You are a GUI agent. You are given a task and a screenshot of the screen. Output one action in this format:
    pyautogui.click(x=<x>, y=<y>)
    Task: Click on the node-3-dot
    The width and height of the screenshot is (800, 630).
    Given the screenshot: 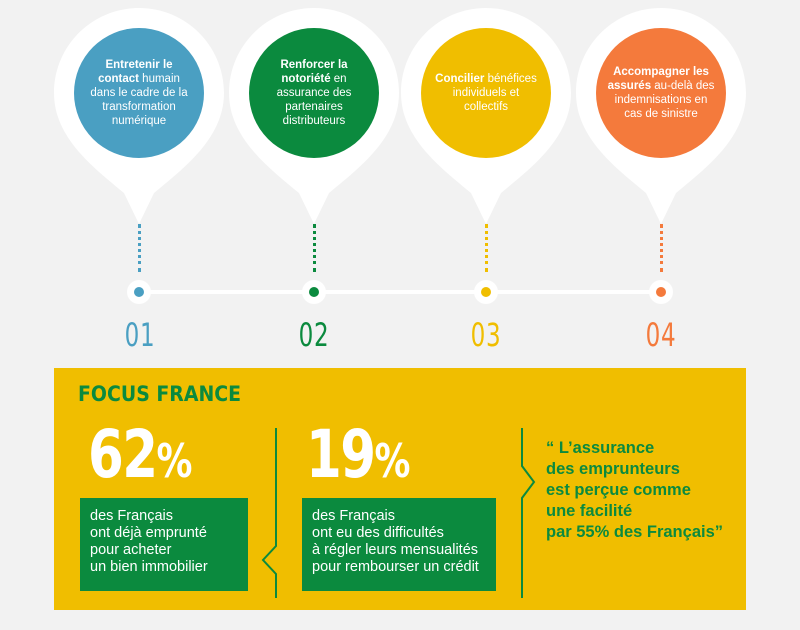 What is the action you would take?
    pyautogui.click(x=486, y=292)
    